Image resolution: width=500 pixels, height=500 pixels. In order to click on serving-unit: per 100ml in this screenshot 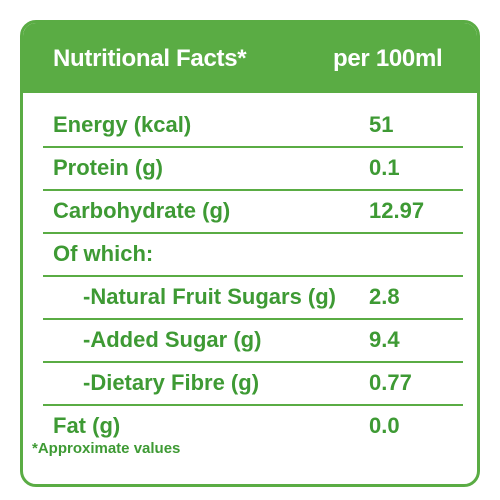, I will do `click(388, 58)`.